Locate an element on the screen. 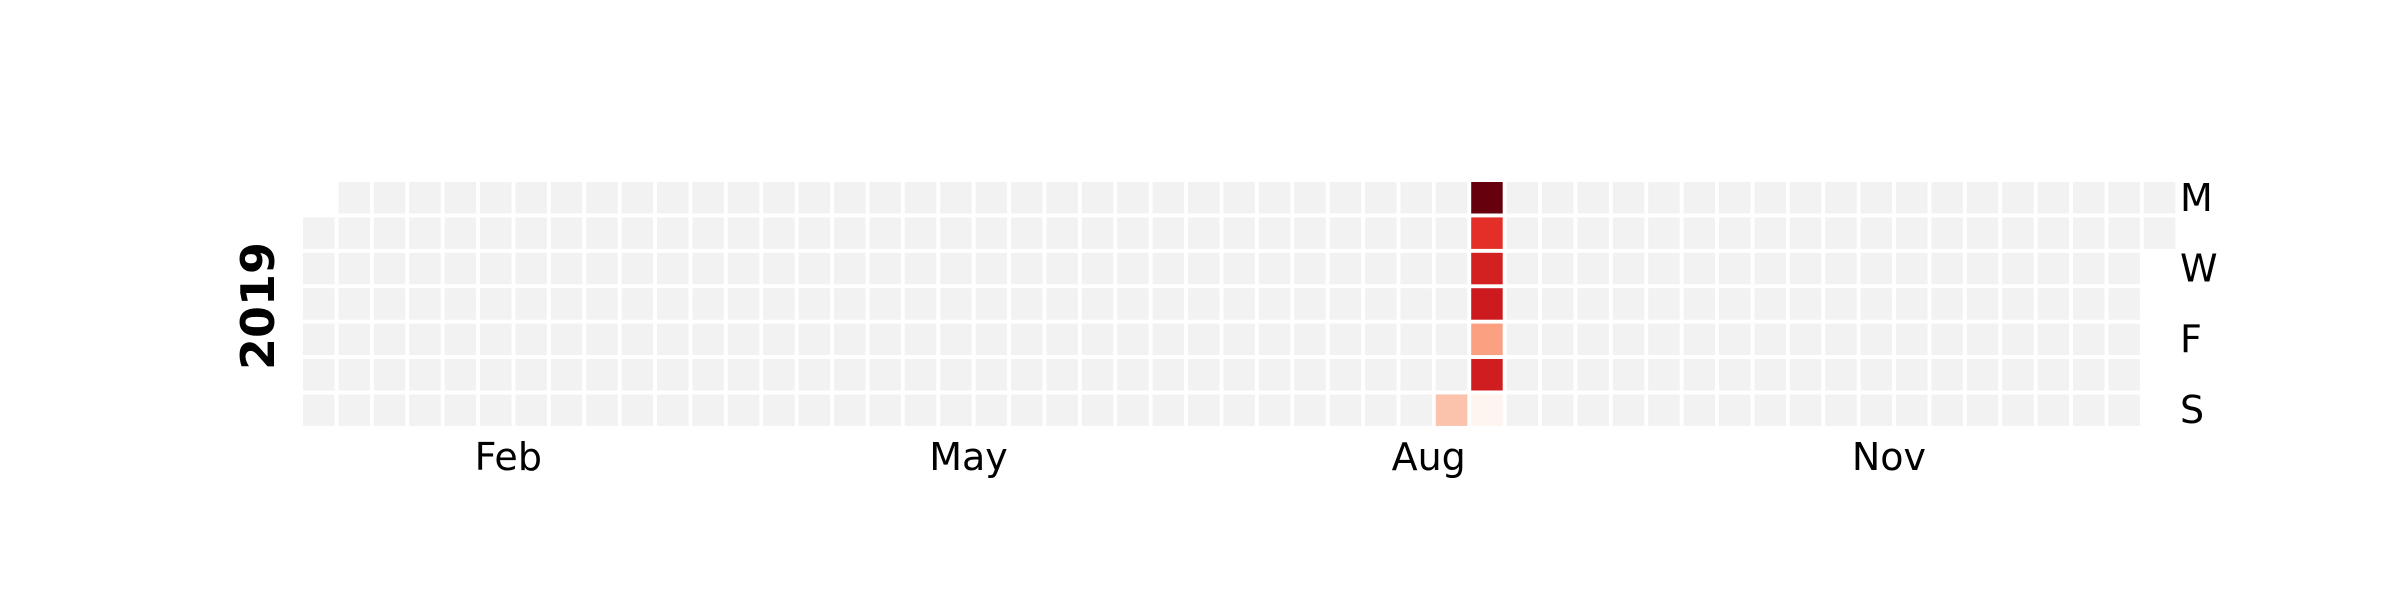 The width and height of the screenshot is (2400, 600). month-labels: Feb May Aug Nov is located at coordinates (1200, 457).